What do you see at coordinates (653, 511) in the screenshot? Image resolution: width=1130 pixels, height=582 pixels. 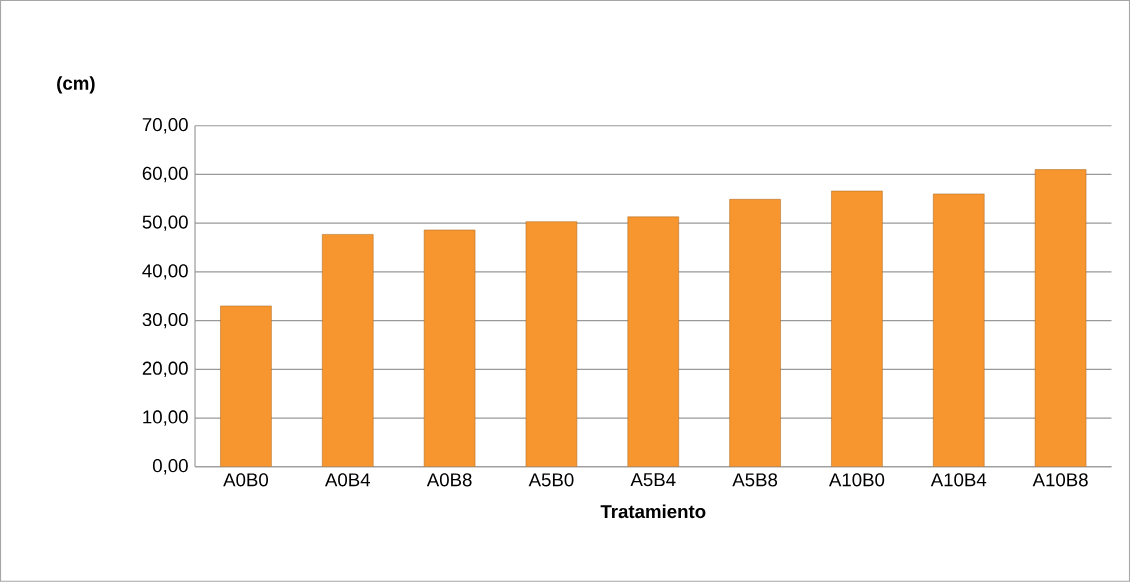 I see `x-axis-title: Tratamiento` at bounding box center [653, 511].